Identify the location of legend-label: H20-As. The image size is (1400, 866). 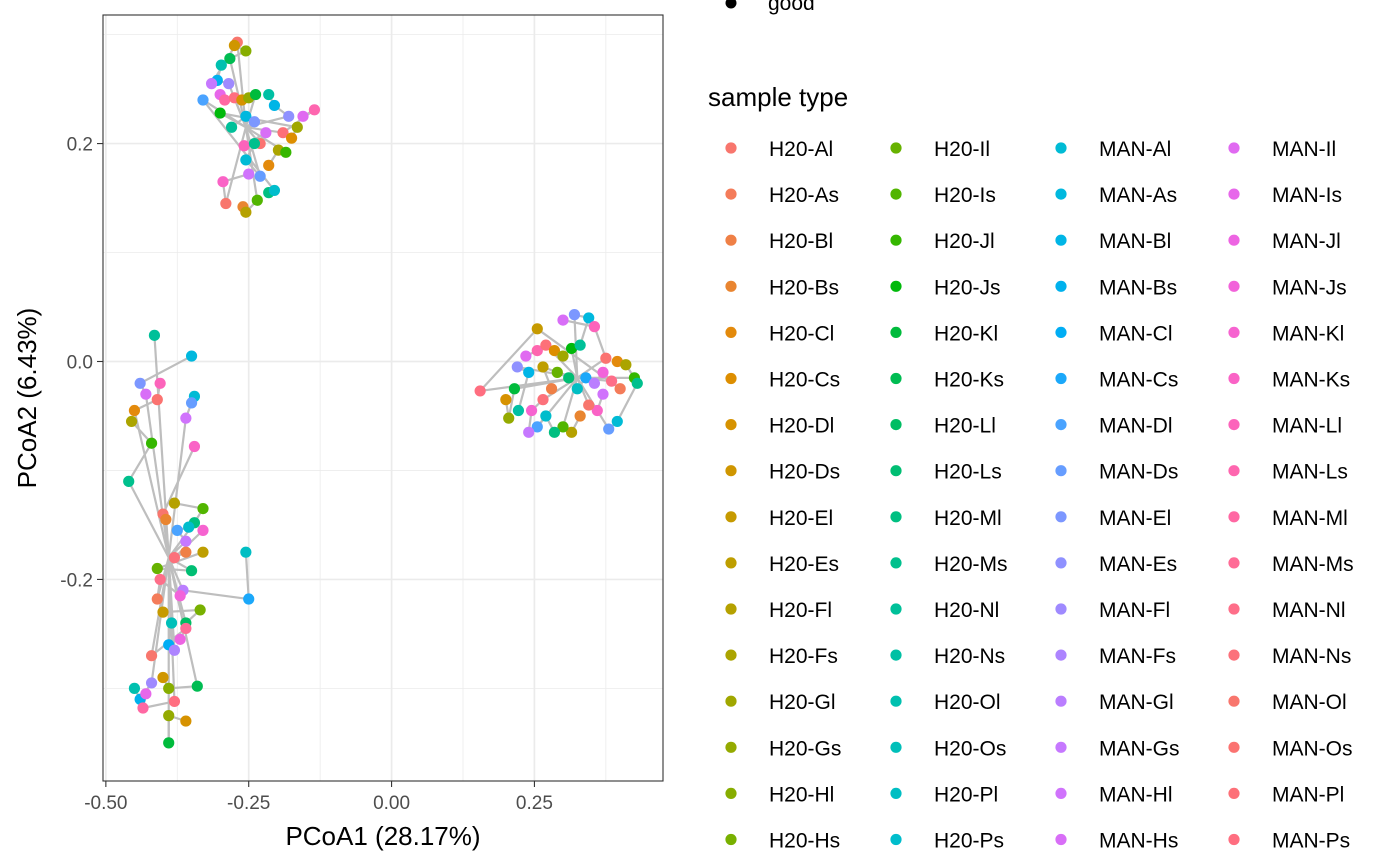
(804, 195).